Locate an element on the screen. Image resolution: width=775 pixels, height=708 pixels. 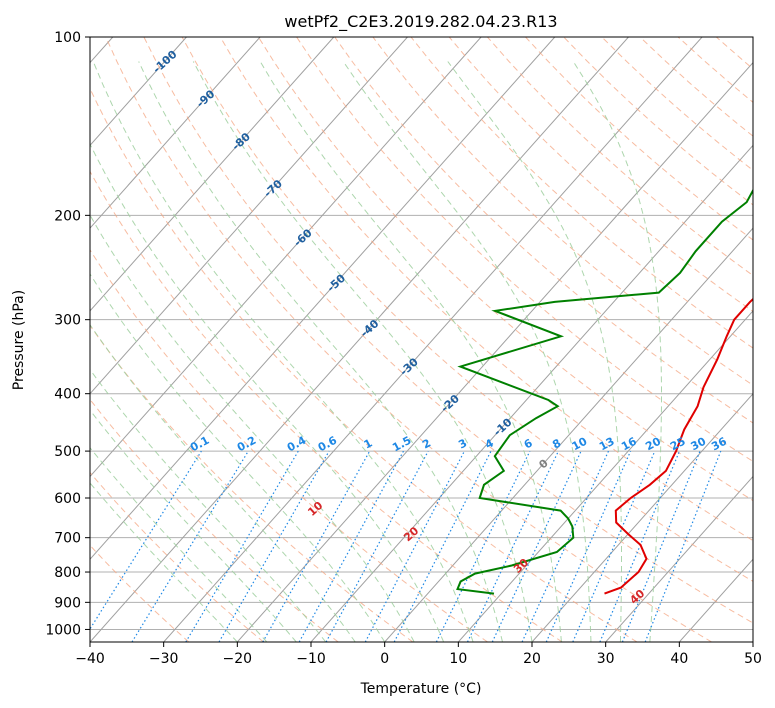
y-tick-label: 400 is located at coordinates (67, 395).